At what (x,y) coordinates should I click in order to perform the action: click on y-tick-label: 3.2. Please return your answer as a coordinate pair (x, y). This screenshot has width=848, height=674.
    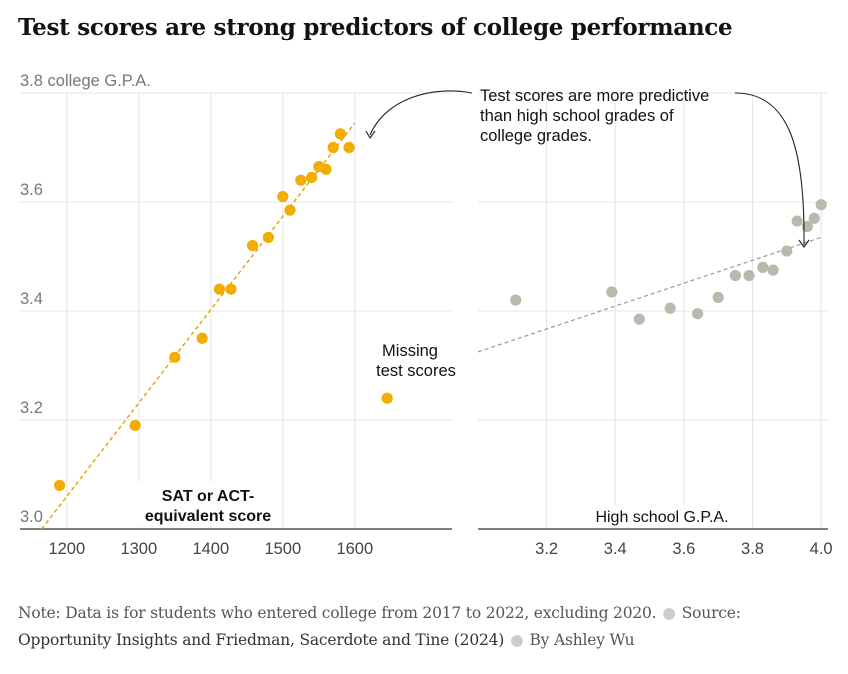
    Looking at the image, I should click on (31, 408).